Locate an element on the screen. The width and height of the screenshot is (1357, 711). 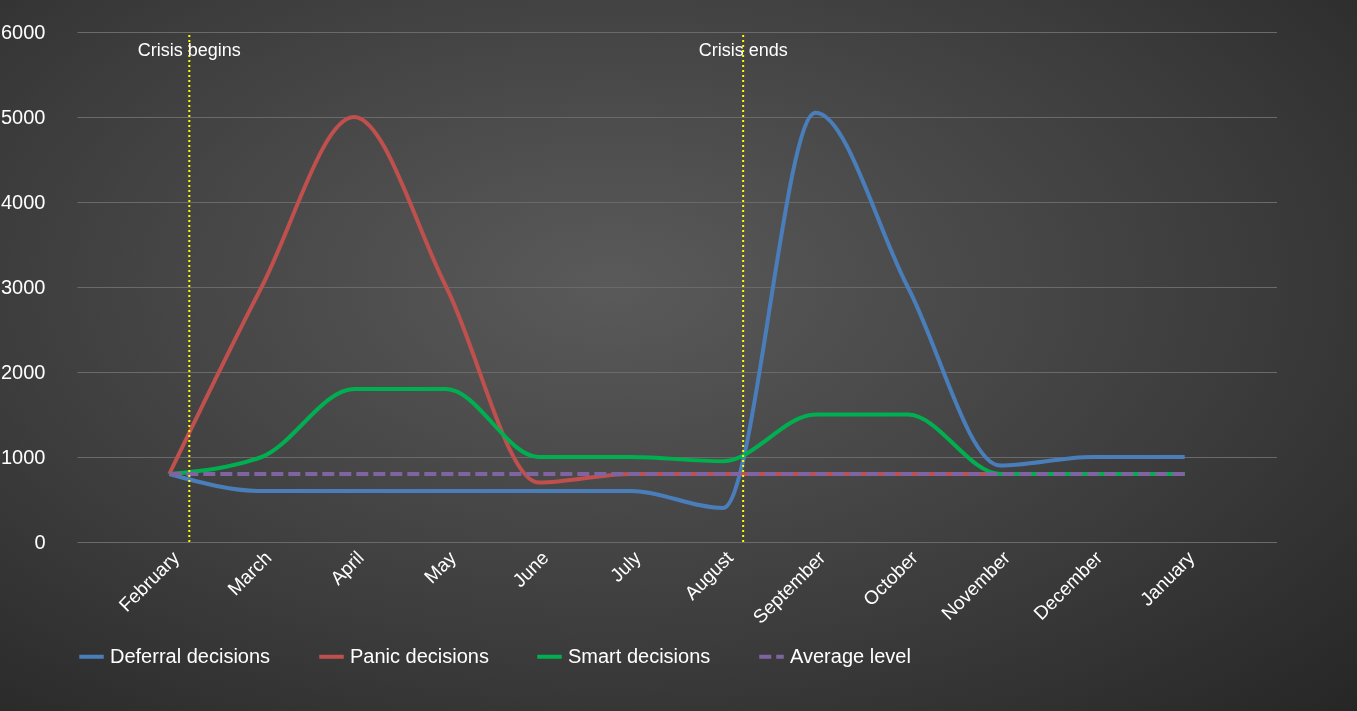
y-tick-label: 0 is located at coordinates (40, 541).